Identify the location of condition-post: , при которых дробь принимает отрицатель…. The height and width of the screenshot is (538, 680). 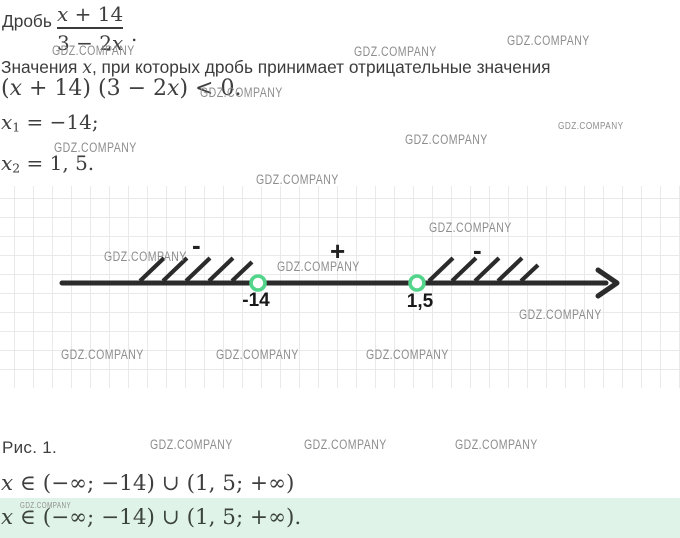
(321, 67).